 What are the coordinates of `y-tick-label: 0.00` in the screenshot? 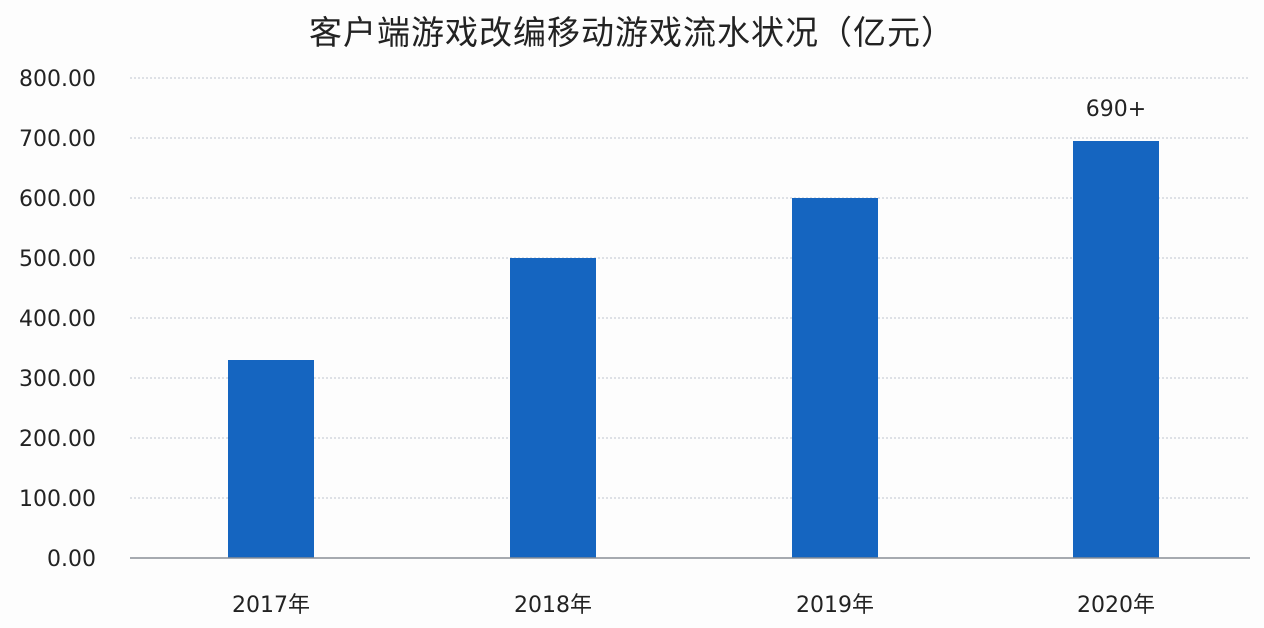 It's located at (71, 559).